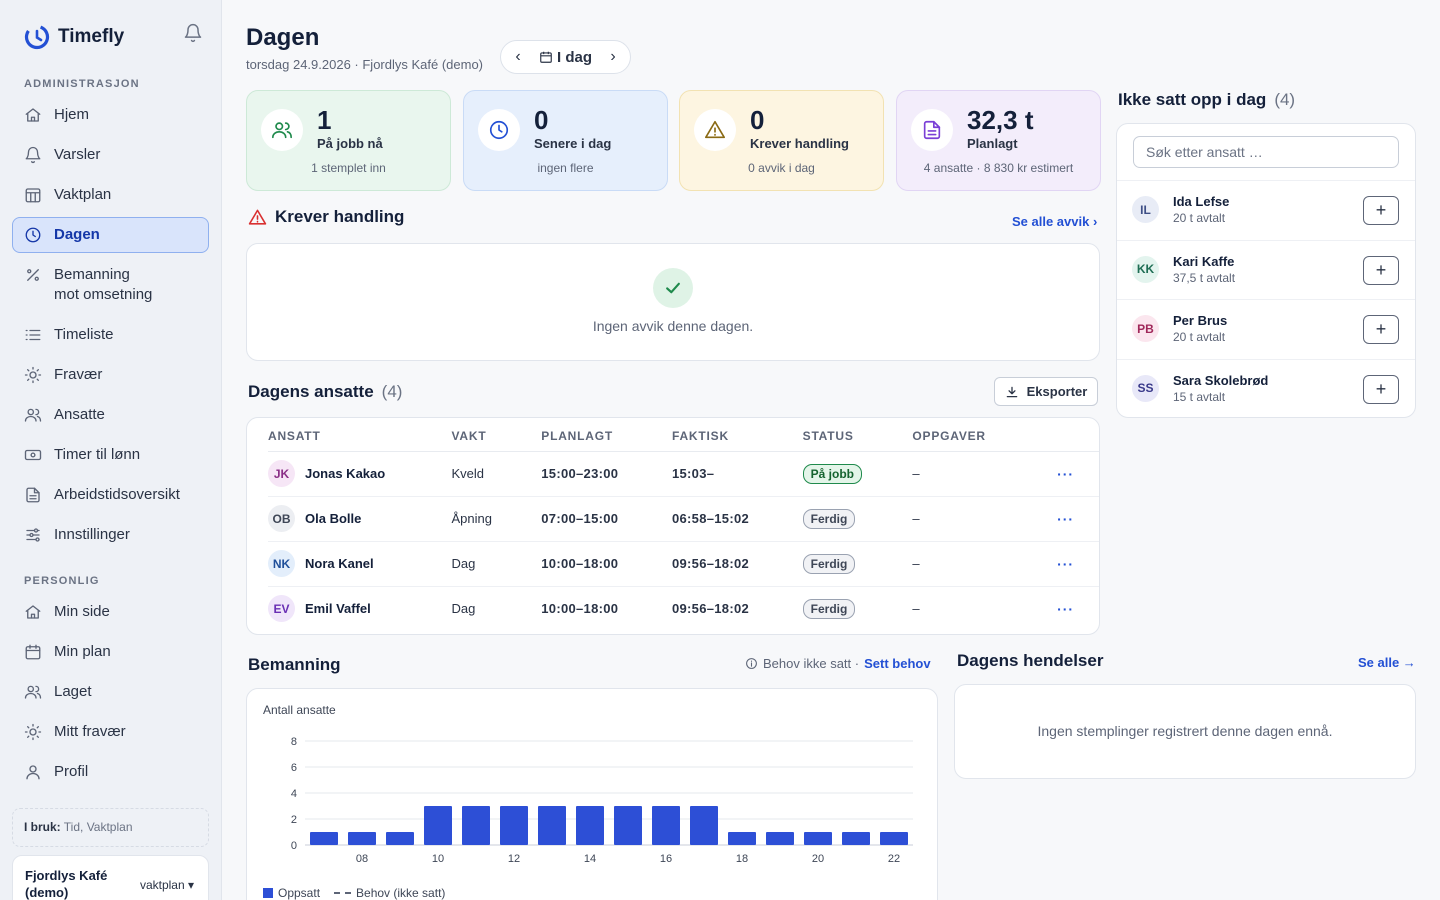  I want to click on sidebar-item-laget: Laget, so click(110, 692).